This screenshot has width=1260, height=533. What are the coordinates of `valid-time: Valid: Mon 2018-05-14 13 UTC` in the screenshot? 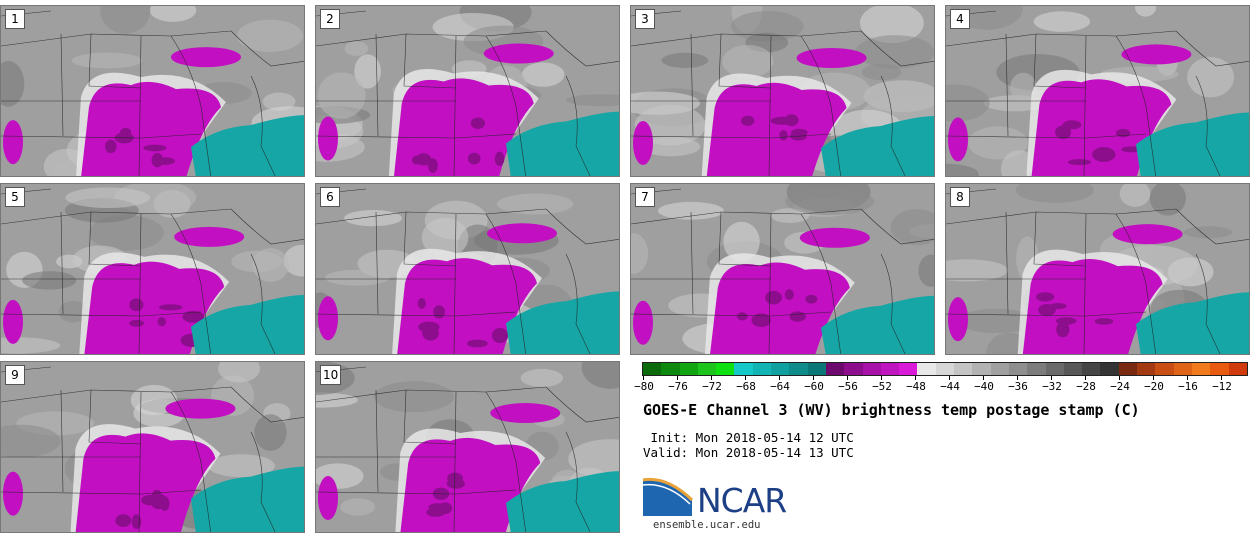 It's located at (748, 452).